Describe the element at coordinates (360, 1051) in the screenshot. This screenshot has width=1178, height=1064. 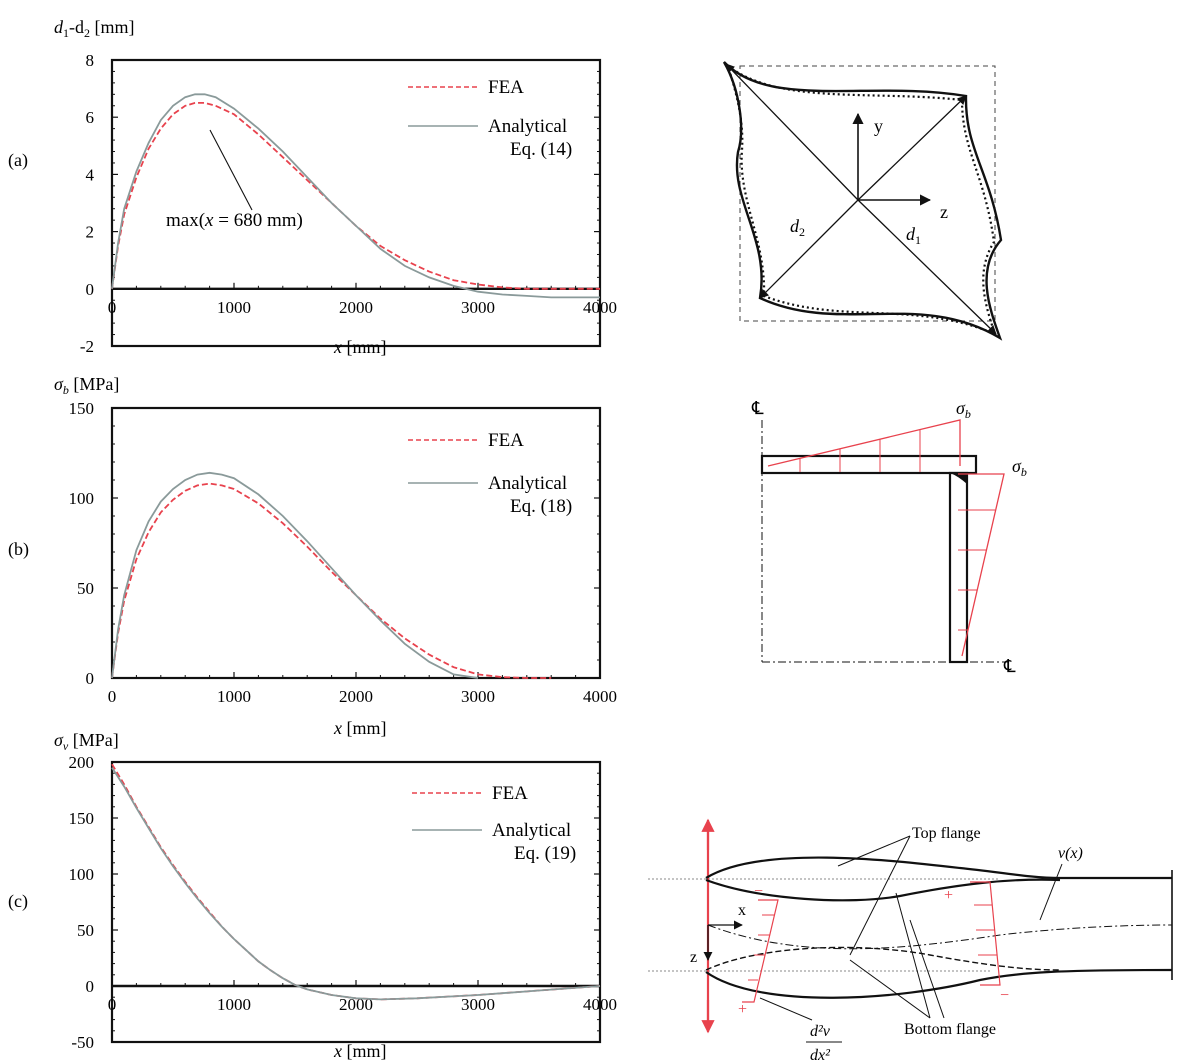
I see `xlabel-c: x [mm]` at that location.